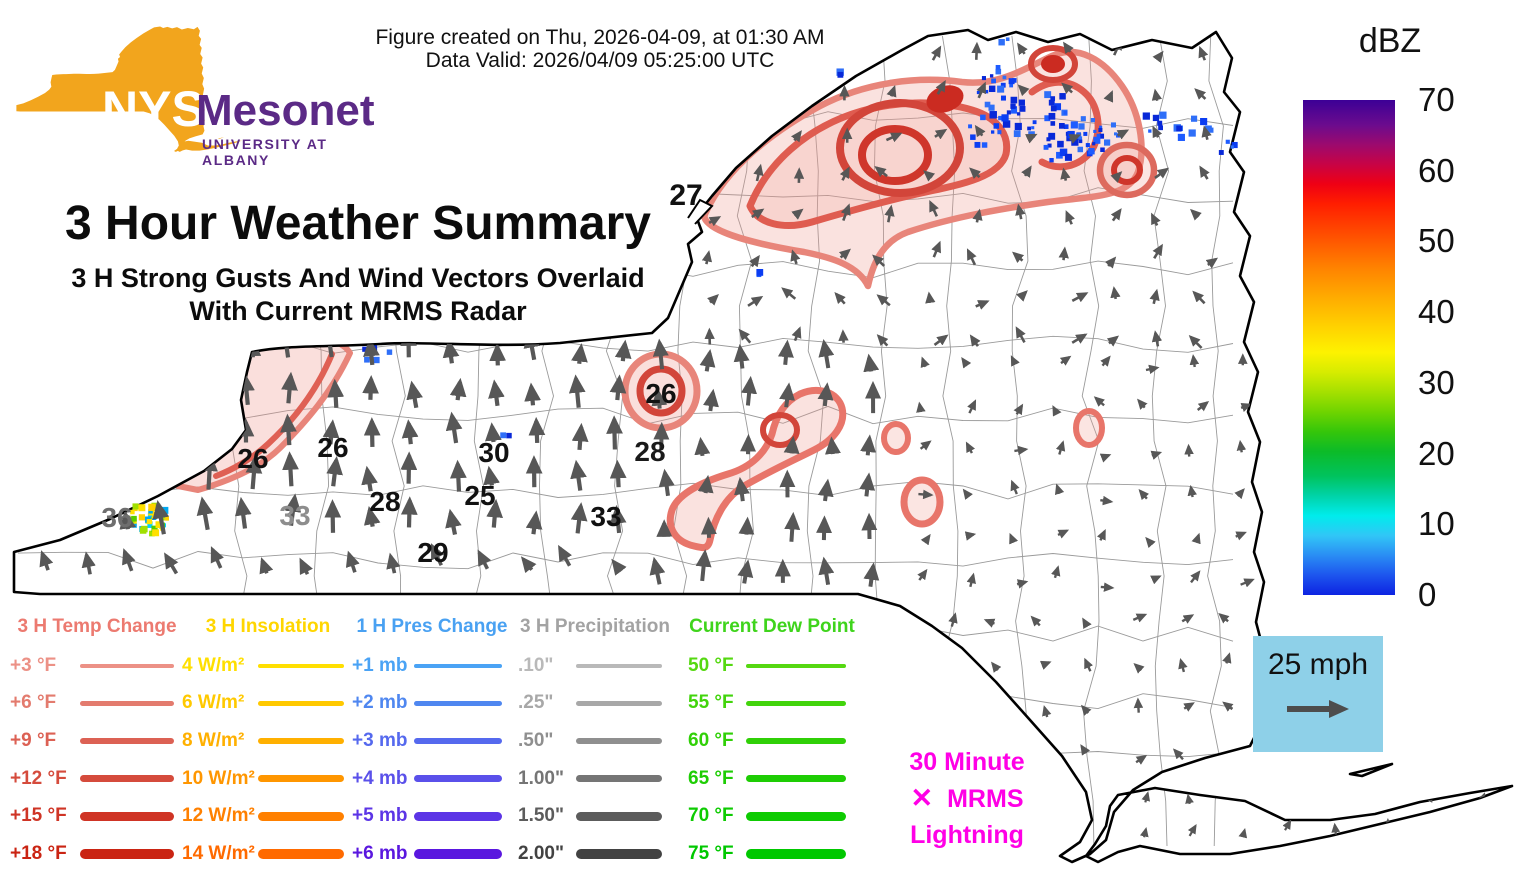 Image resolution: width=1536 pixels, height=876 pixels. I want to click on ny-state-logo-icon, so click(129, 89).